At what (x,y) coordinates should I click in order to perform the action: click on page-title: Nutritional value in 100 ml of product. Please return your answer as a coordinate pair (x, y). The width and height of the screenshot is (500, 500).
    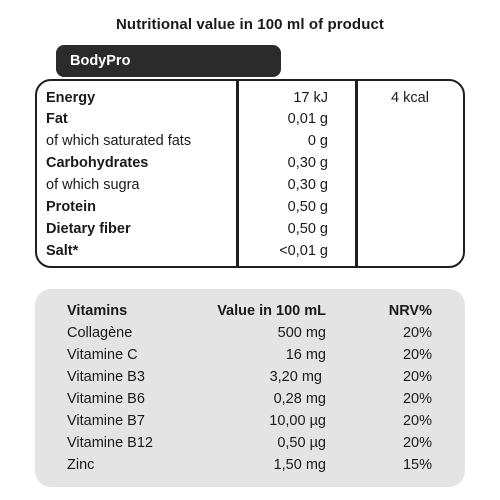
    Looking at the image, I should click on (250, 24).